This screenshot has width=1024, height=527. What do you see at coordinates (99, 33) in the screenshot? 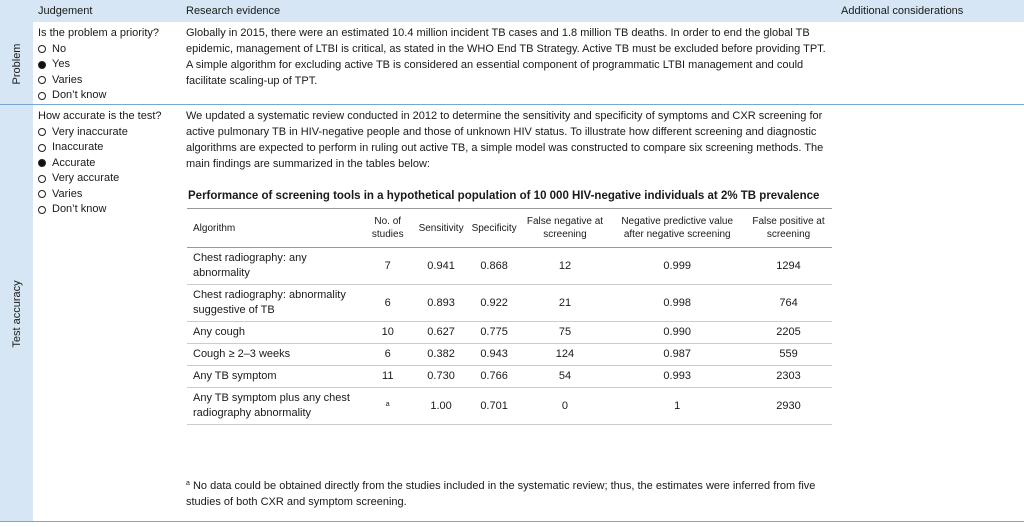
I see `question: Is the problem a priority?` at bounding box center [99, 33].